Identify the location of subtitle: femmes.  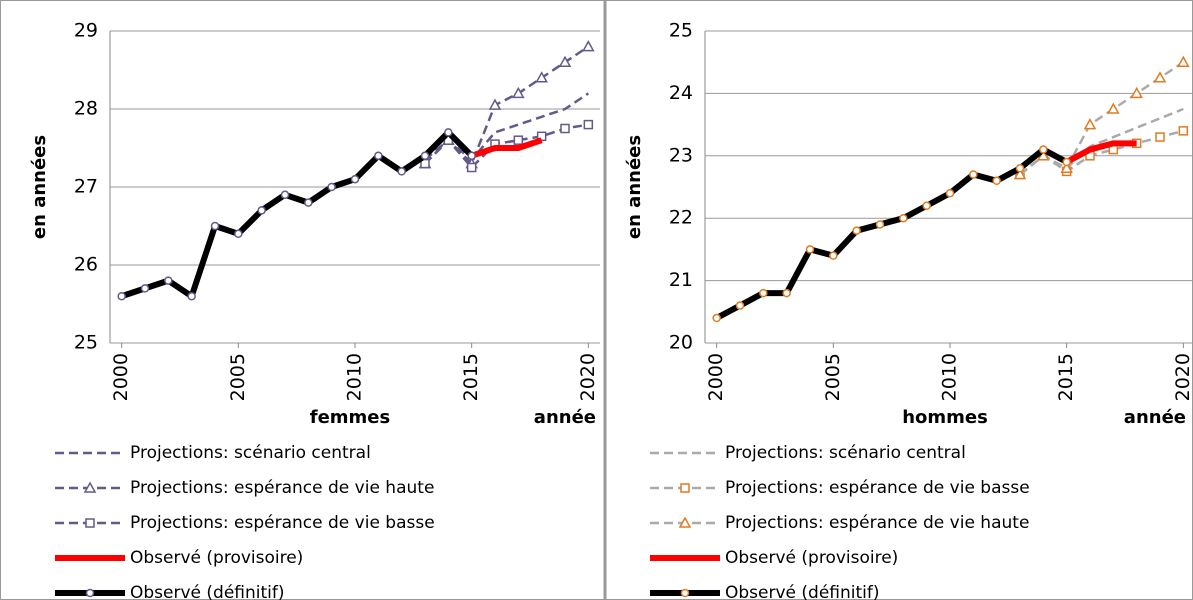
(350, 417).